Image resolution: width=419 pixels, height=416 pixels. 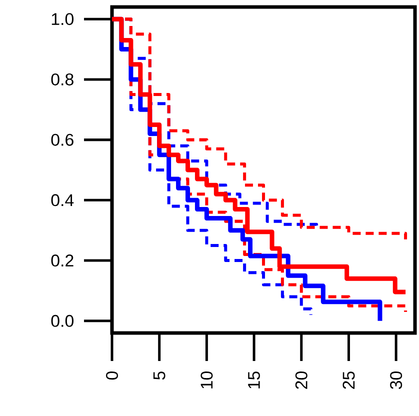 What do you see at coordinates (301, 380) in the screenshot?
I see `x-tick-label: 20` at bounding box center [301, 380].